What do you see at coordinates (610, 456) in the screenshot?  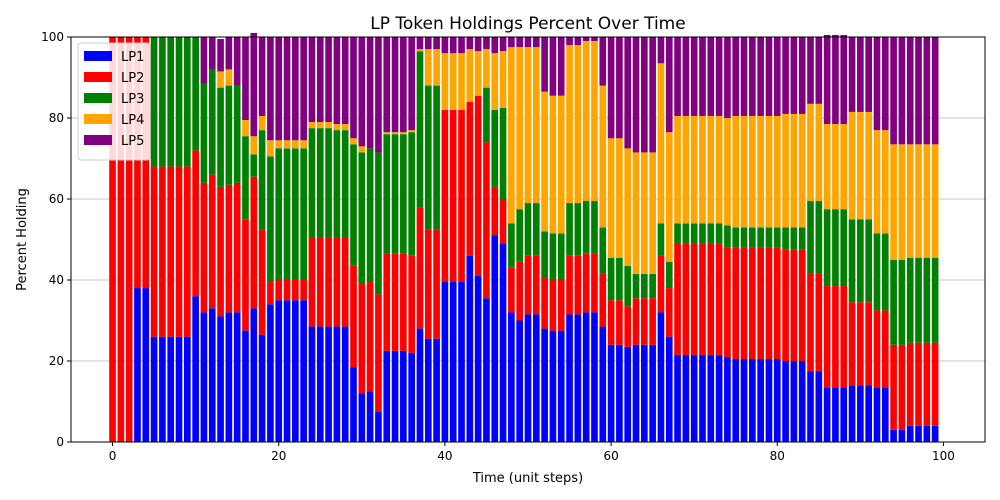 I see `x-tick-label: 60` at bounding box center [610, 456].